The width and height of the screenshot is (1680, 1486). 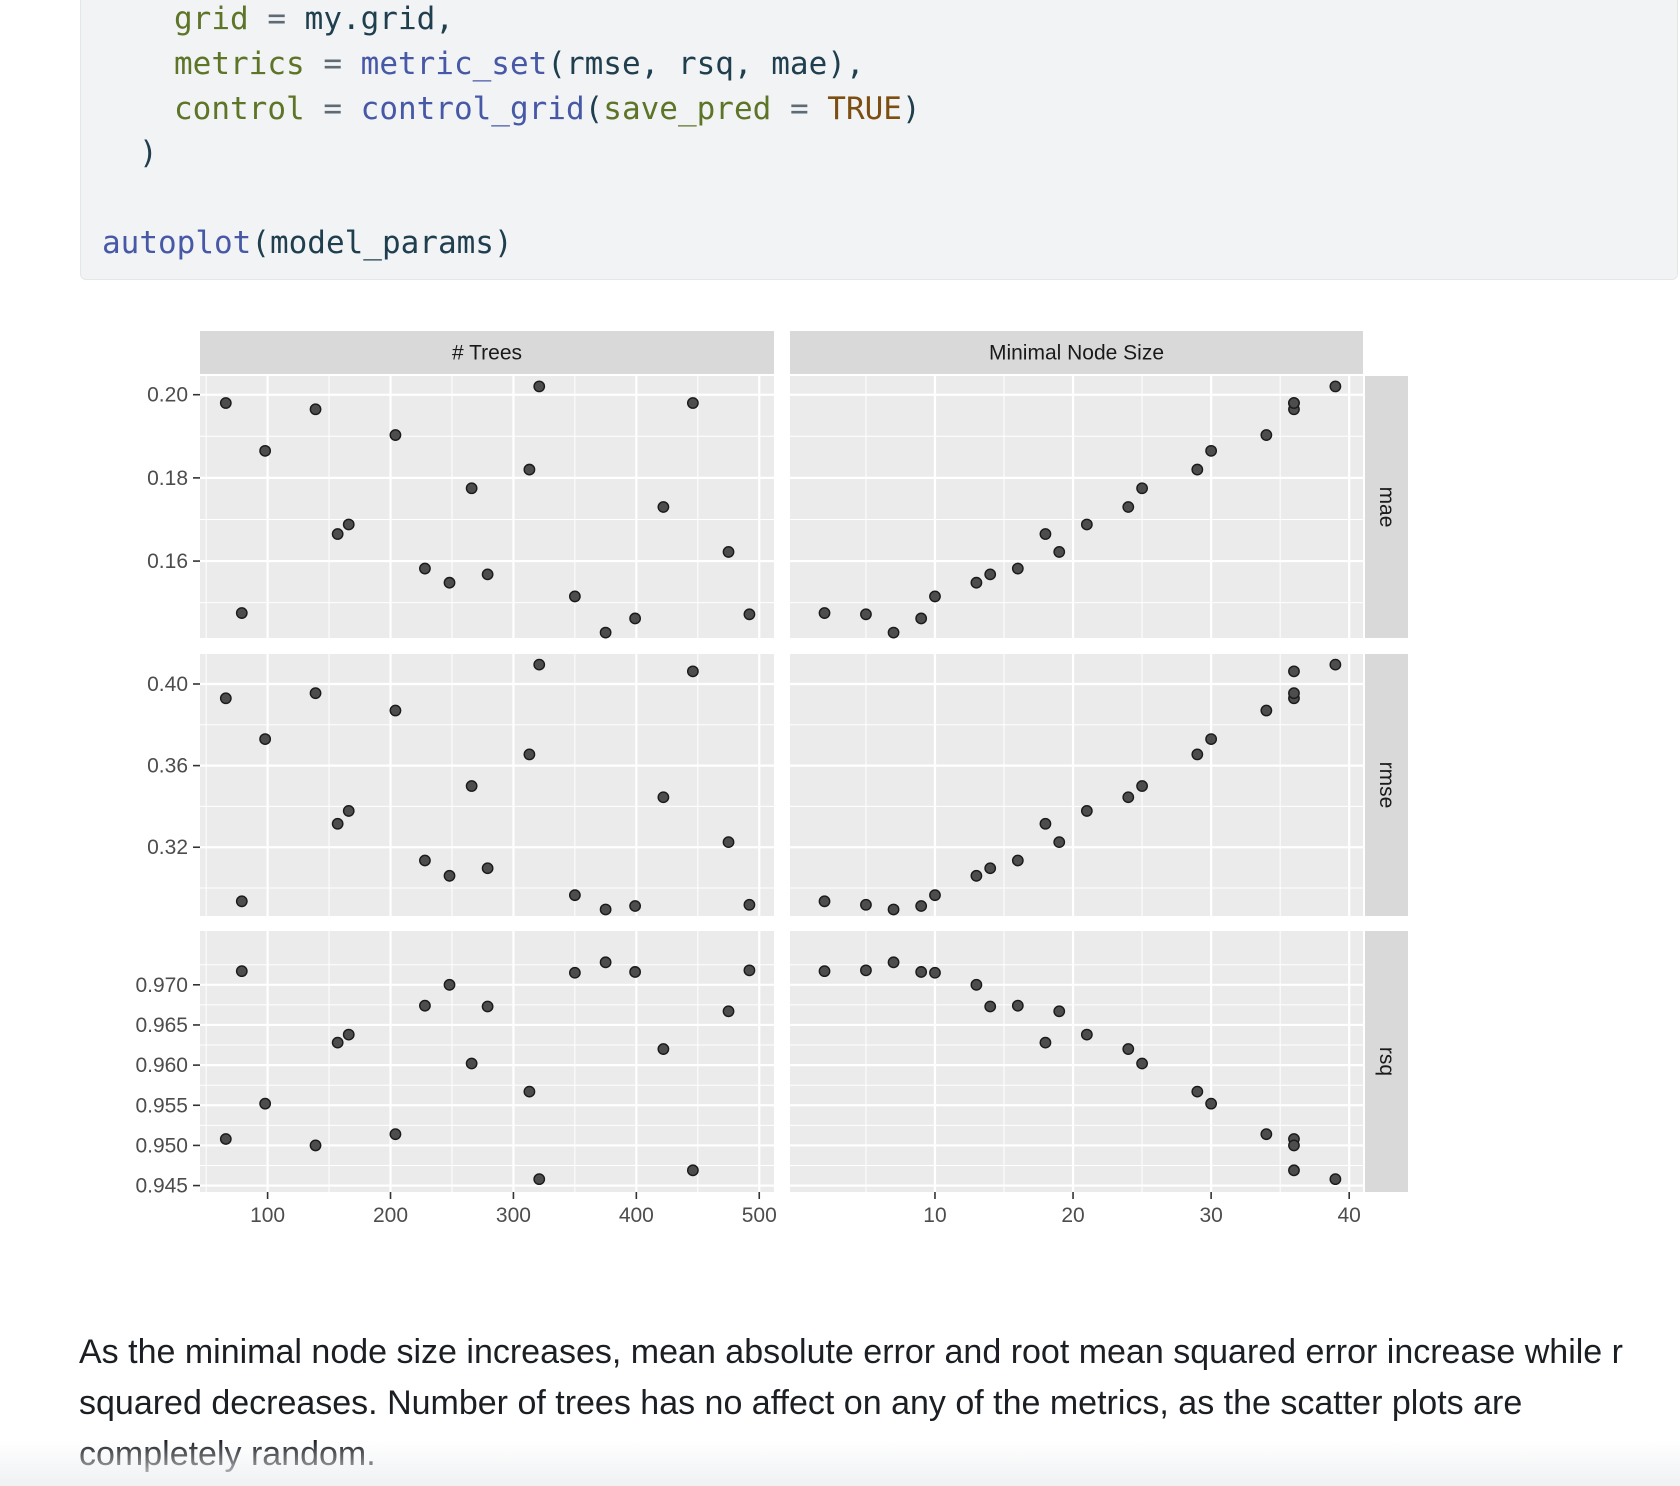 I want to click on code-paren: (, so click(x=594, y=109).